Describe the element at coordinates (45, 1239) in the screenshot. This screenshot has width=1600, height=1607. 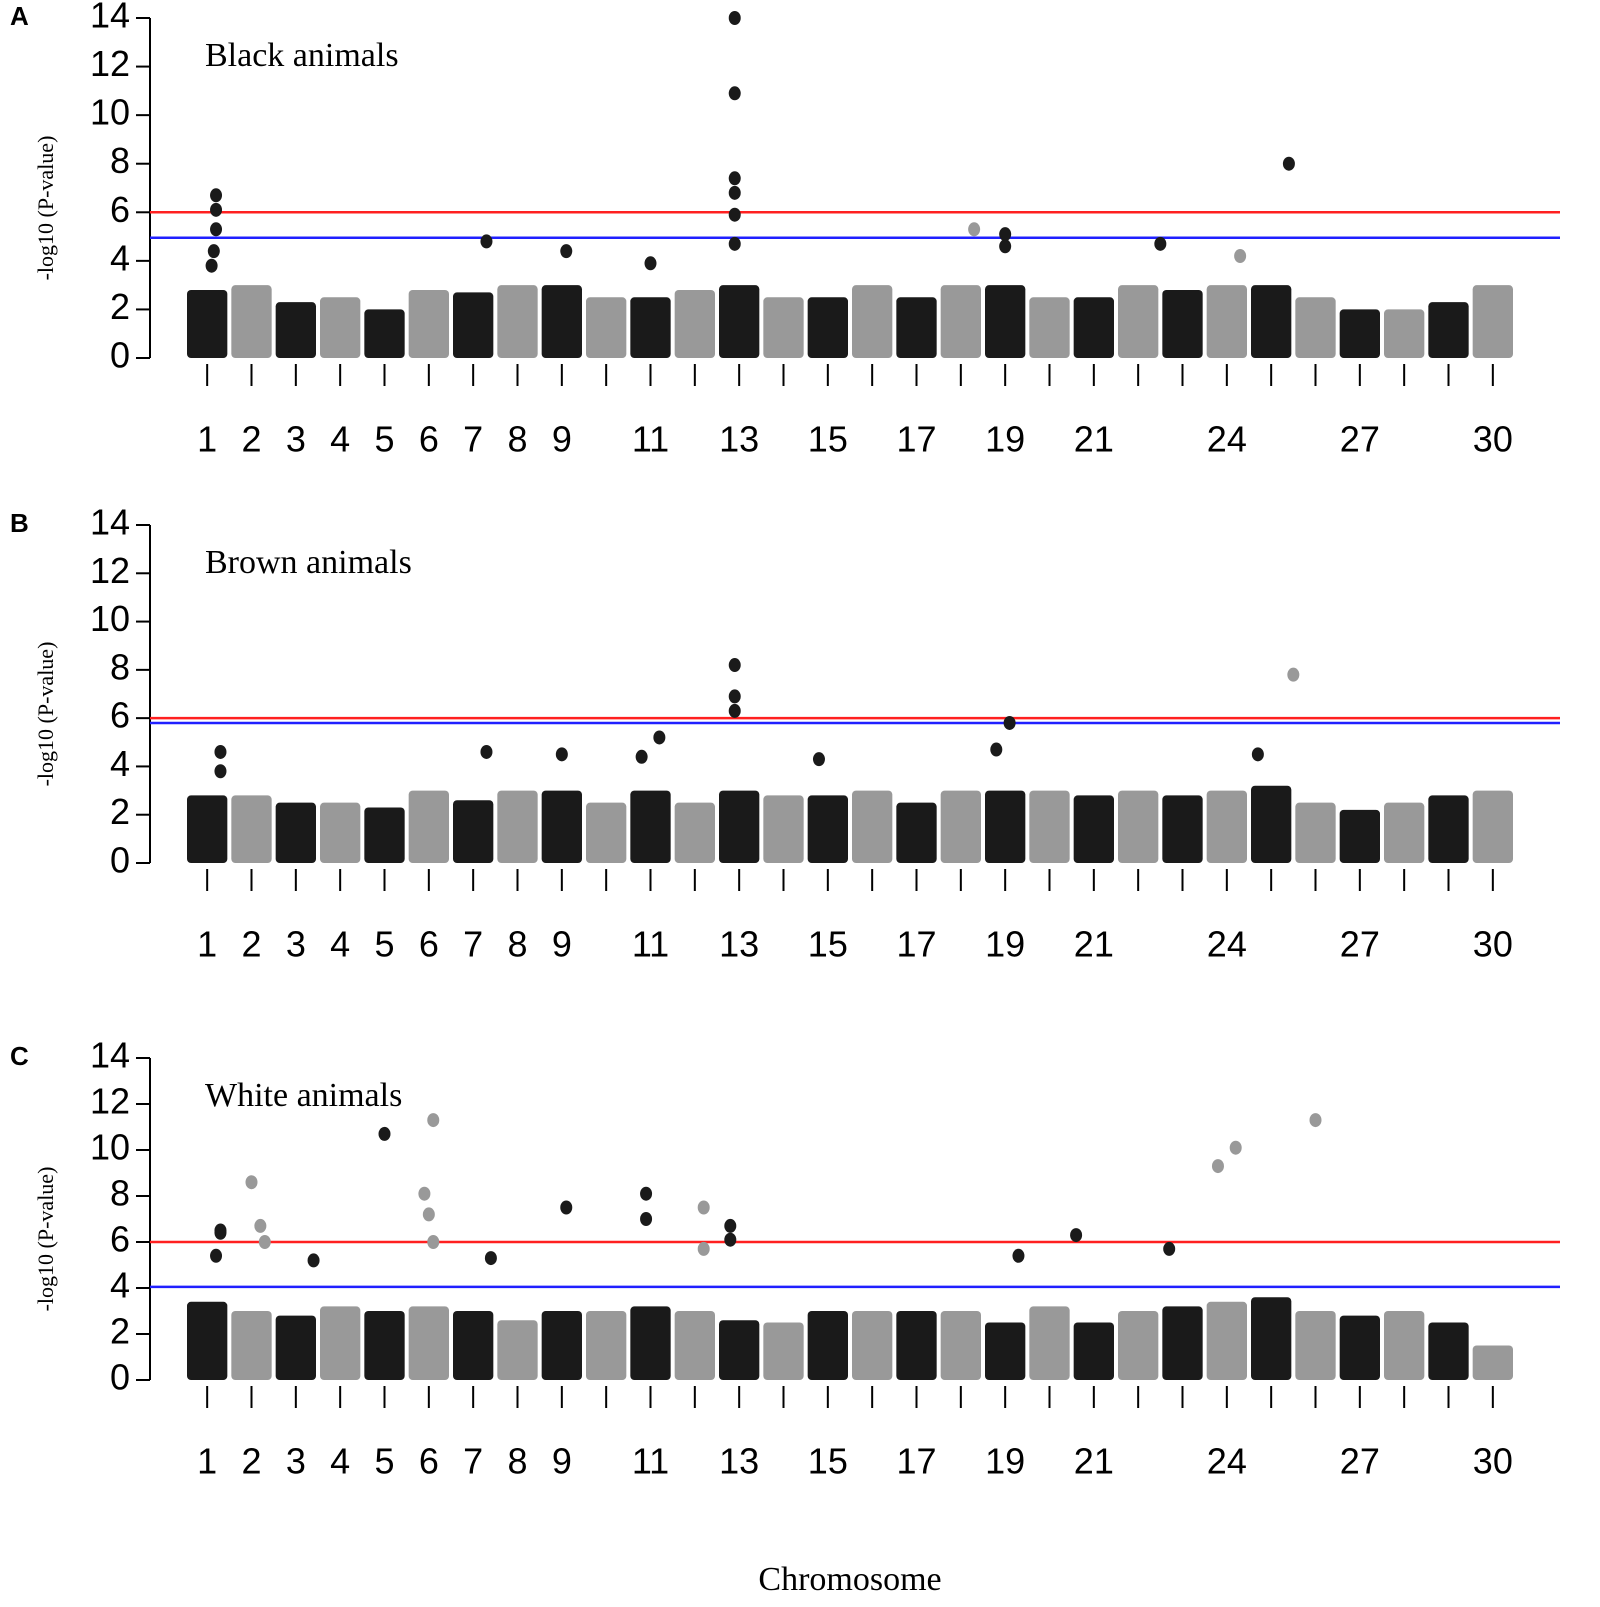
I see `y-axis-label: -log10 (P-value)` at that location.